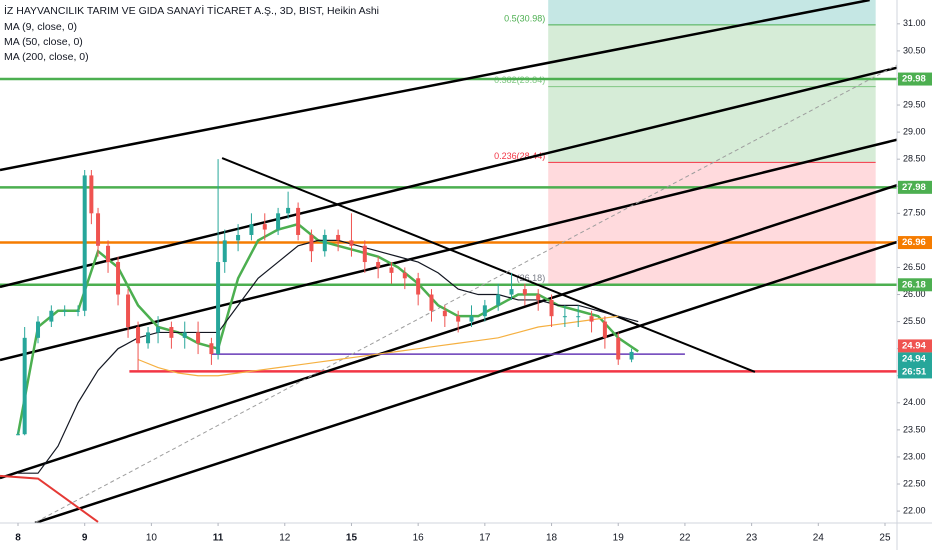  What do you see at coordinates (552, 538) in the screenshot?
I see `x-tick-label: 18` at bounding box center [552, 538].